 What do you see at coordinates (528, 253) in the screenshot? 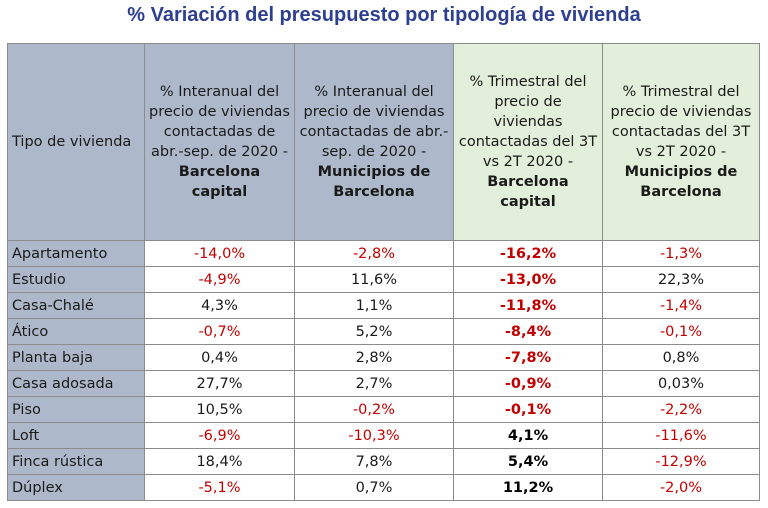
I see `cell-trimestral-bcn-capital: -16,2%` at bounding box center [528, 253].